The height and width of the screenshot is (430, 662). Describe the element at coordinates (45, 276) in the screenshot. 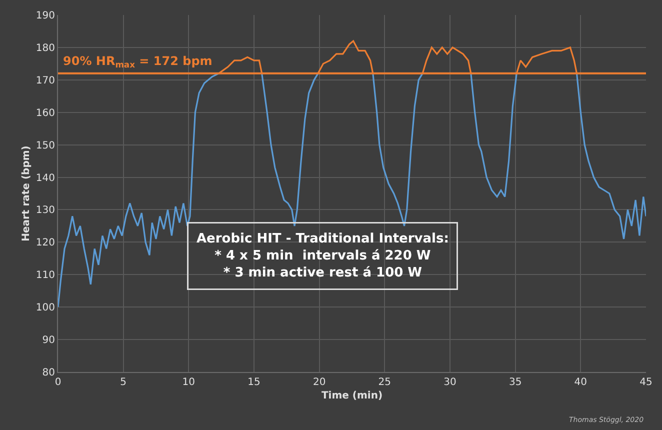

I see `y-tick-label: 110` at that location.